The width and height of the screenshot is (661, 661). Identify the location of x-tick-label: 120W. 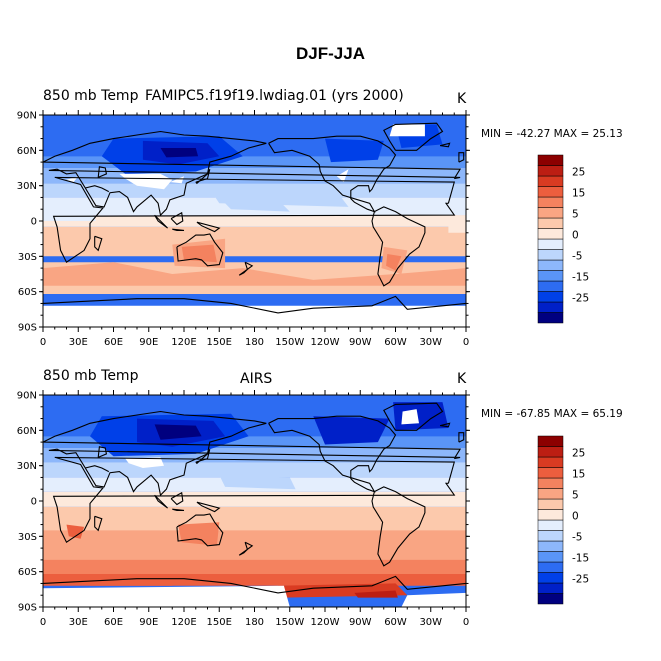
(325, 342).